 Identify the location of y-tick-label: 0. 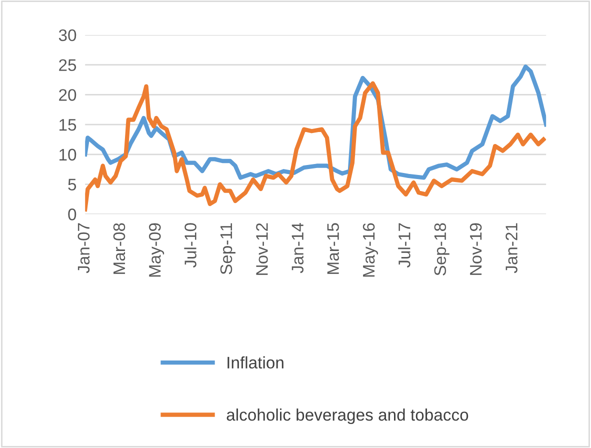
(72, 214).